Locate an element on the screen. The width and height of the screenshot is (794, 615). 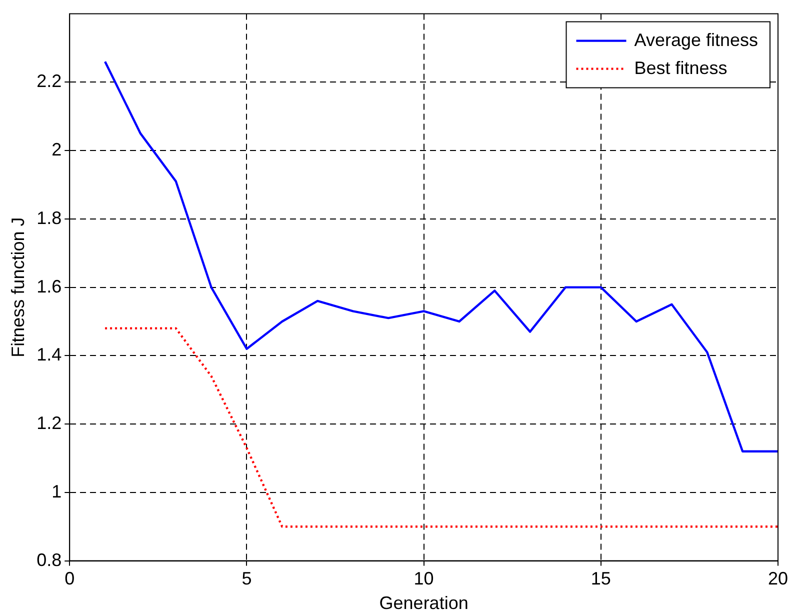
y-tick-label: 1 is located at coordinates (57, 491).